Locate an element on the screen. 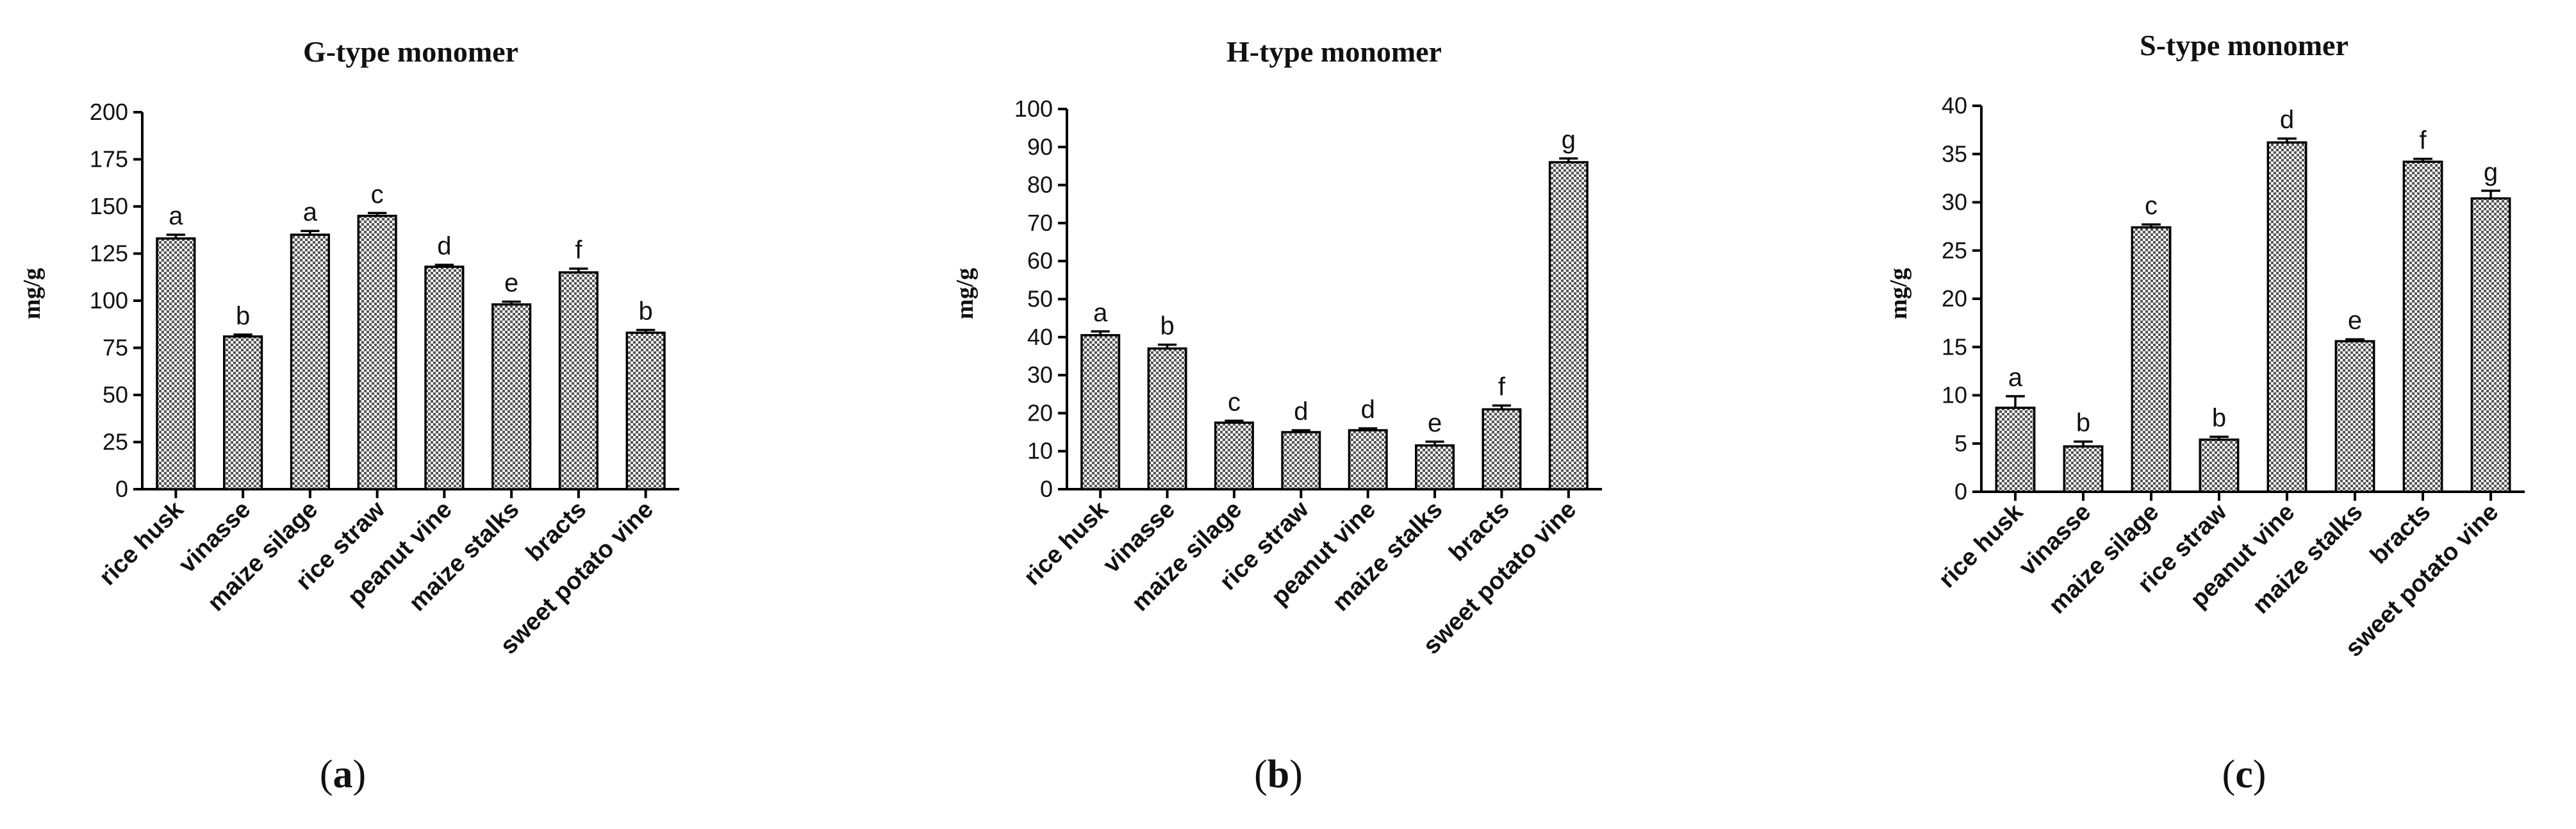 This screenshot has width=2576, height=829. panel-letter: b is located at coordinates (1278, 774).